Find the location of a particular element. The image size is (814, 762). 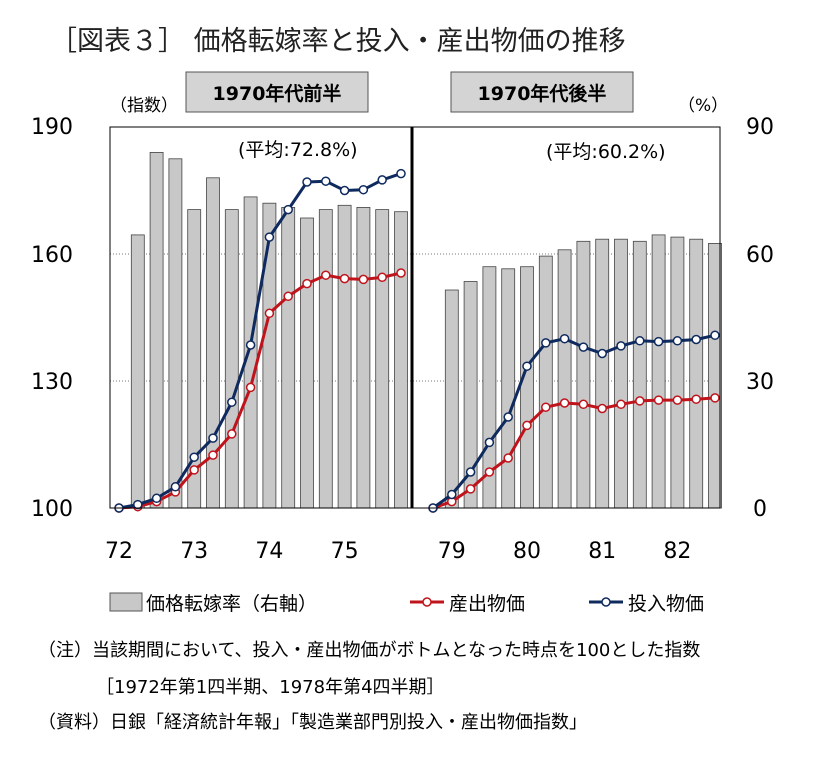

panel-label-1: 1970年代前半 is located at coordinates (277, 93).